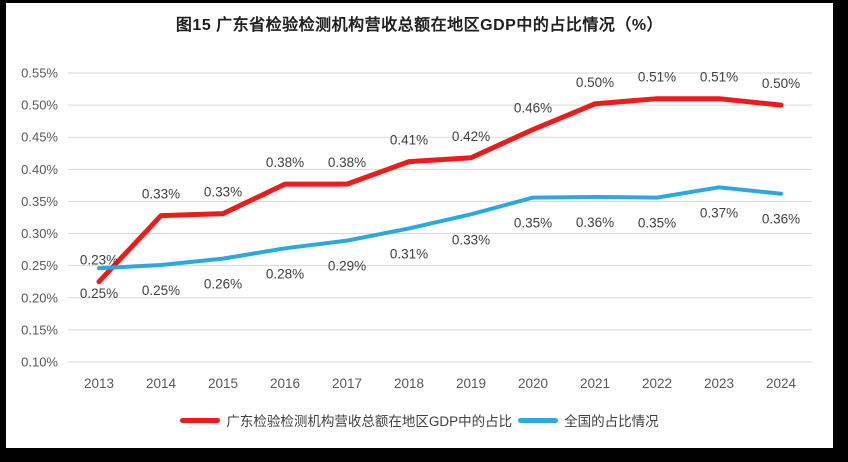 This screenshot has height=462, width=848. Describe the element at coordinates (409, 140) in the screenshot. I see `data-label-guangdong: 0.41%` at that location.